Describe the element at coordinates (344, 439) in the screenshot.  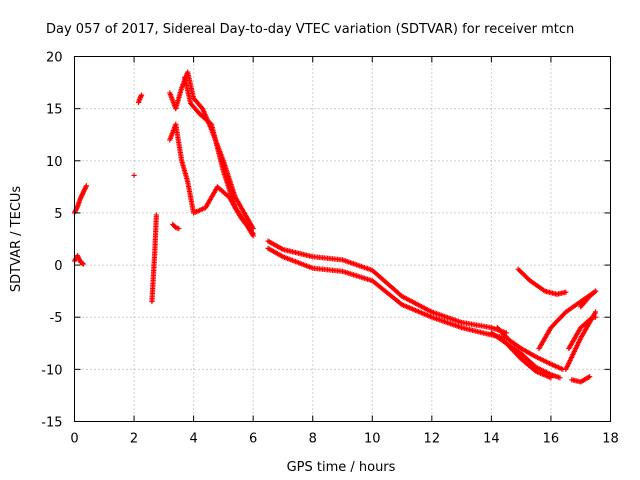
I see `x-tick-labels: 0 2 4 6 8 10 12 14 16 18` at that location.